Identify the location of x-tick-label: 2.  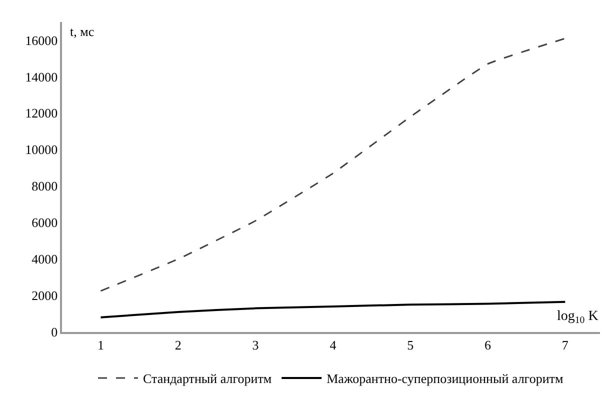
(178, 344).